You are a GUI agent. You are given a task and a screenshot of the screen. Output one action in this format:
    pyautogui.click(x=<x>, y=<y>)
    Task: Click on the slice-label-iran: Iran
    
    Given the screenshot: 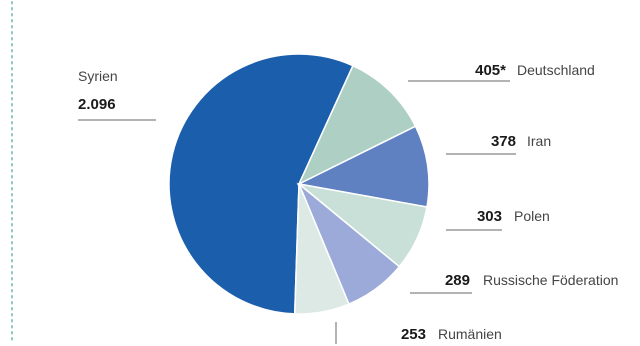 What is the action you would take?
    pyautogui.click(x=539, y=141)
    